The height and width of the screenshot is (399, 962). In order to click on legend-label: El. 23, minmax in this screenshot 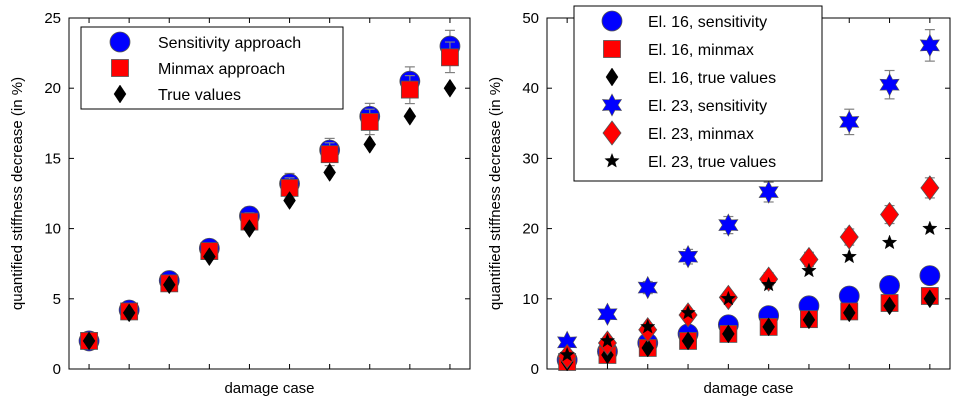, I will do `click(701, 134)`.